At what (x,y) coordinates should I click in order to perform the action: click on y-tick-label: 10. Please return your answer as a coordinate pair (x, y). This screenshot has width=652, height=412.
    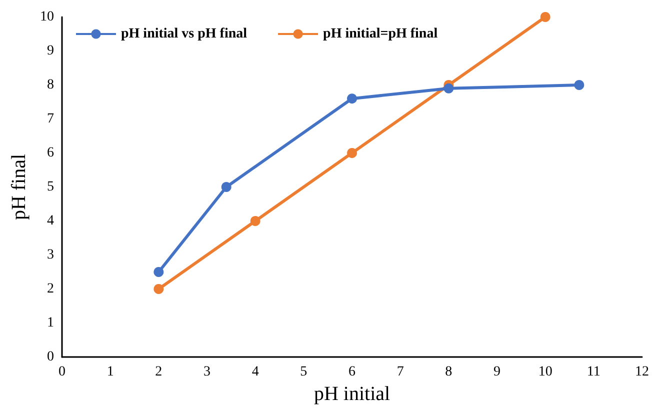
    Looking at the image, I should click on (47, 17).